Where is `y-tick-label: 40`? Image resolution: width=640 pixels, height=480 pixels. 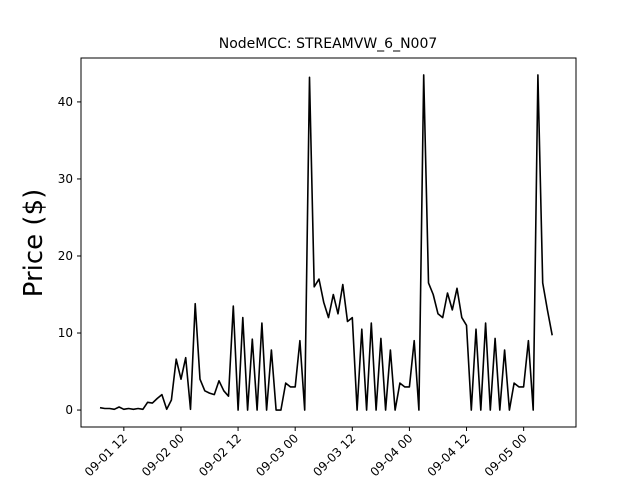
y-tick-label: 40 is located at coordinates (65, 102).